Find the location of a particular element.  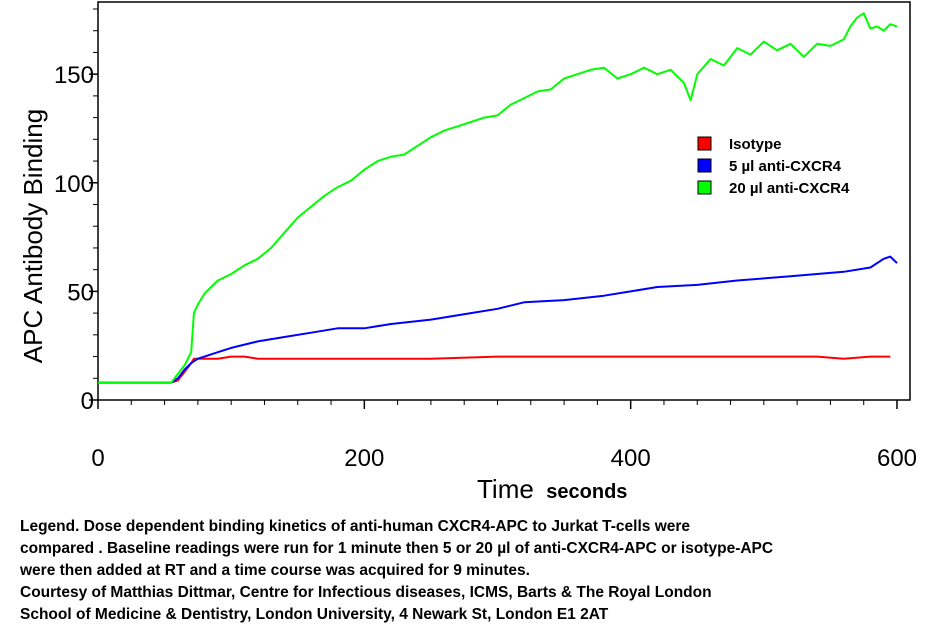

x-axis-label: Time seconds is located at coordinates (552, 489).